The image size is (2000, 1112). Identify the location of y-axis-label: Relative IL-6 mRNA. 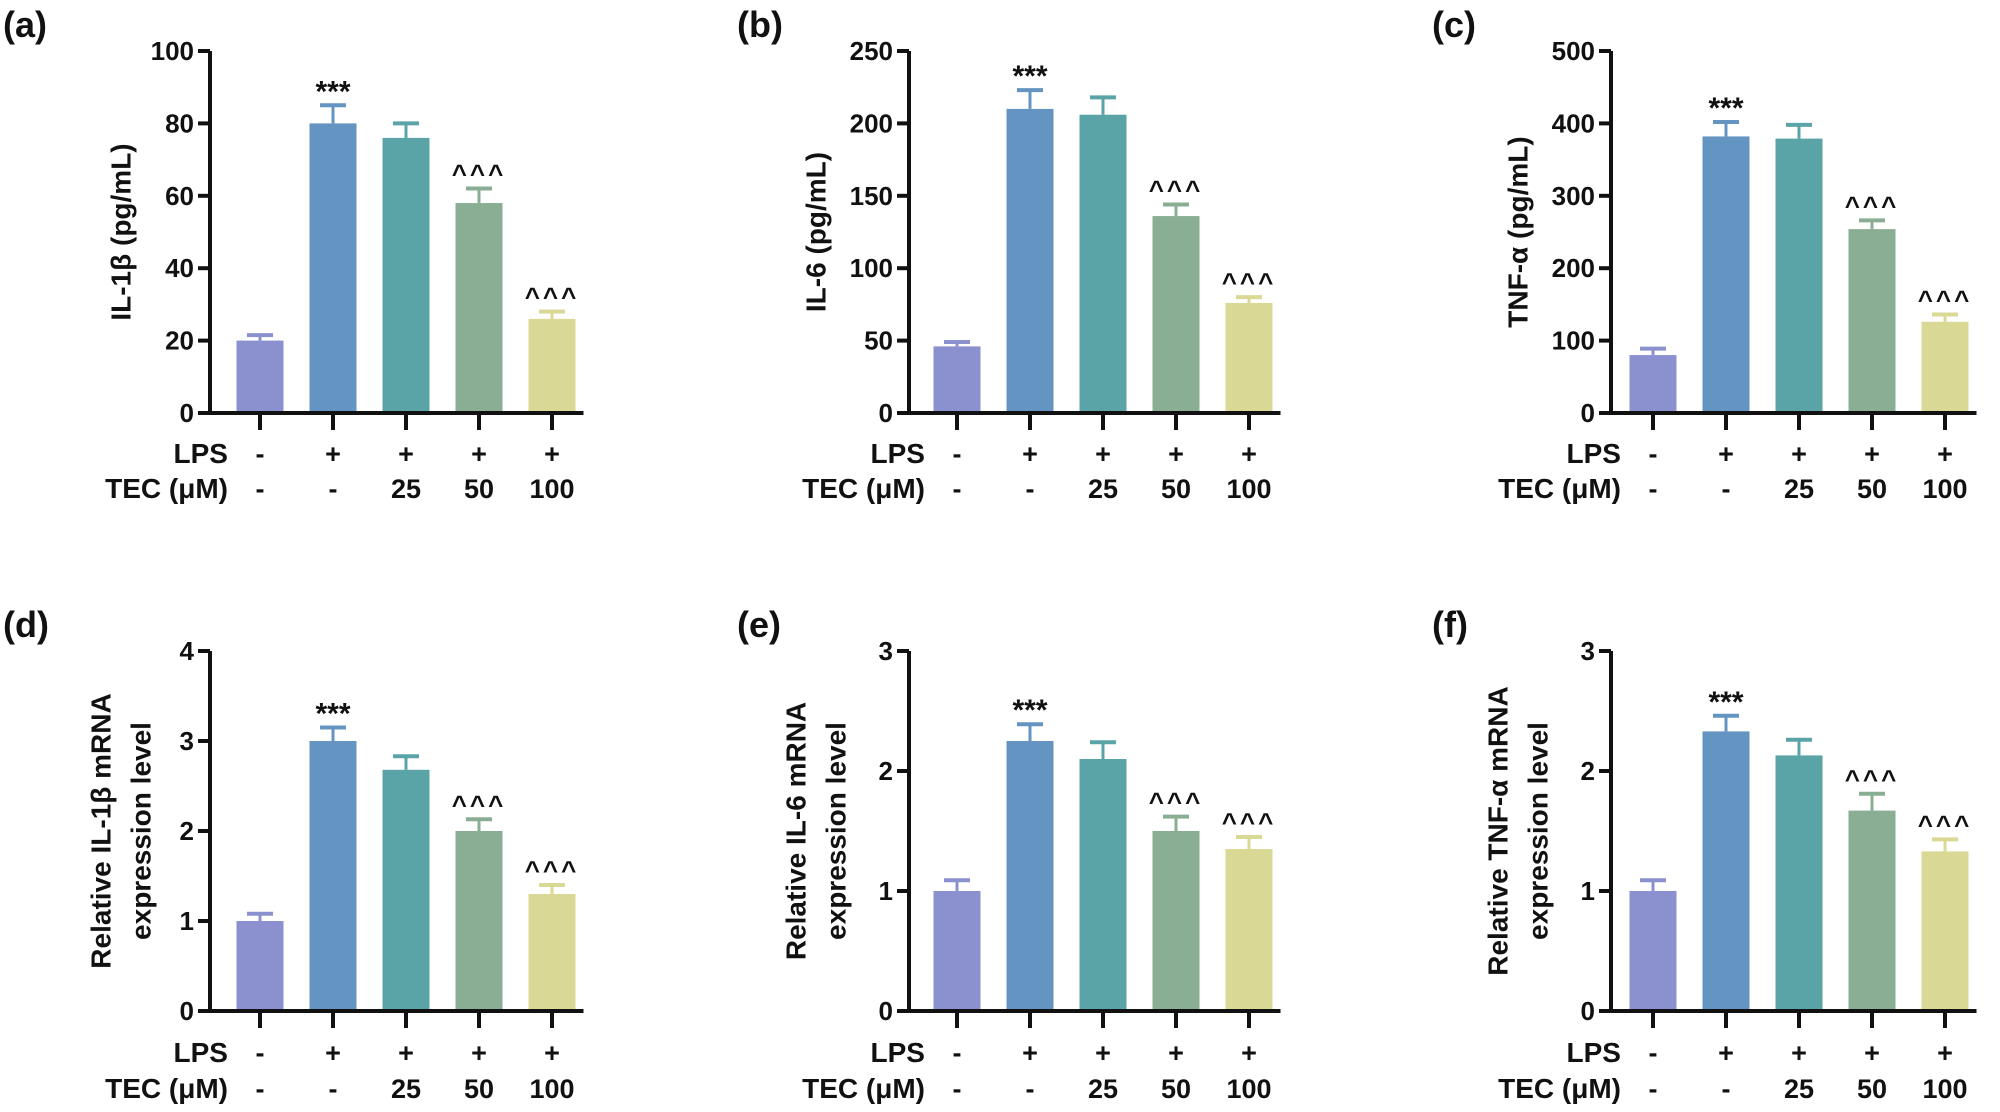
(796, 831).